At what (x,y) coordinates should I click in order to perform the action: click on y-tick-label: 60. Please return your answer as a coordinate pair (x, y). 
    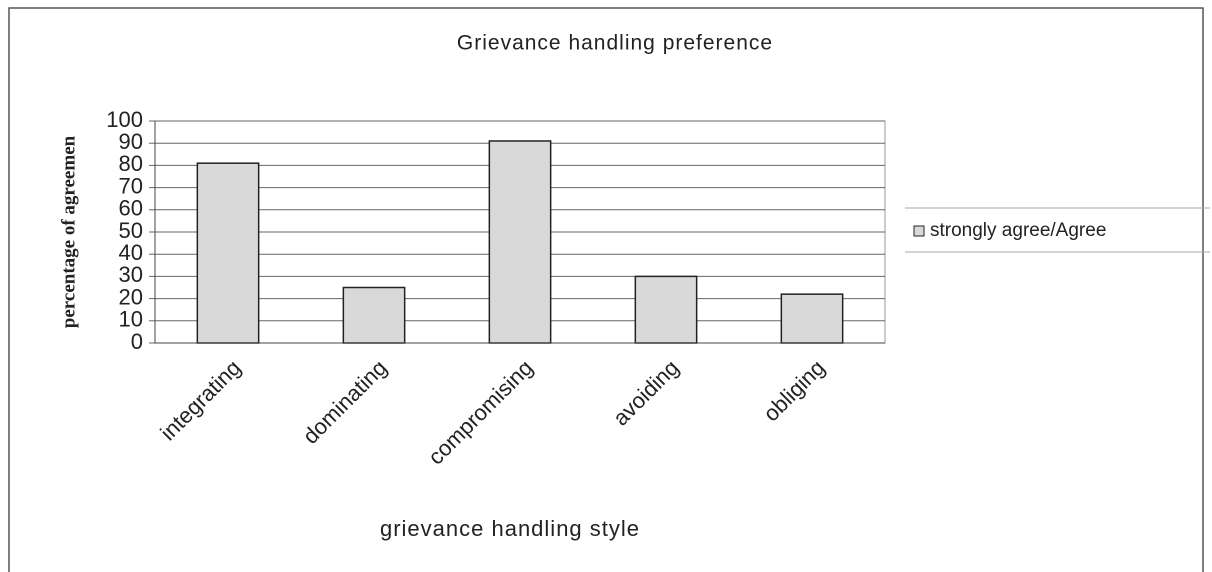
    Looking at the image, I should click on (131, 208).